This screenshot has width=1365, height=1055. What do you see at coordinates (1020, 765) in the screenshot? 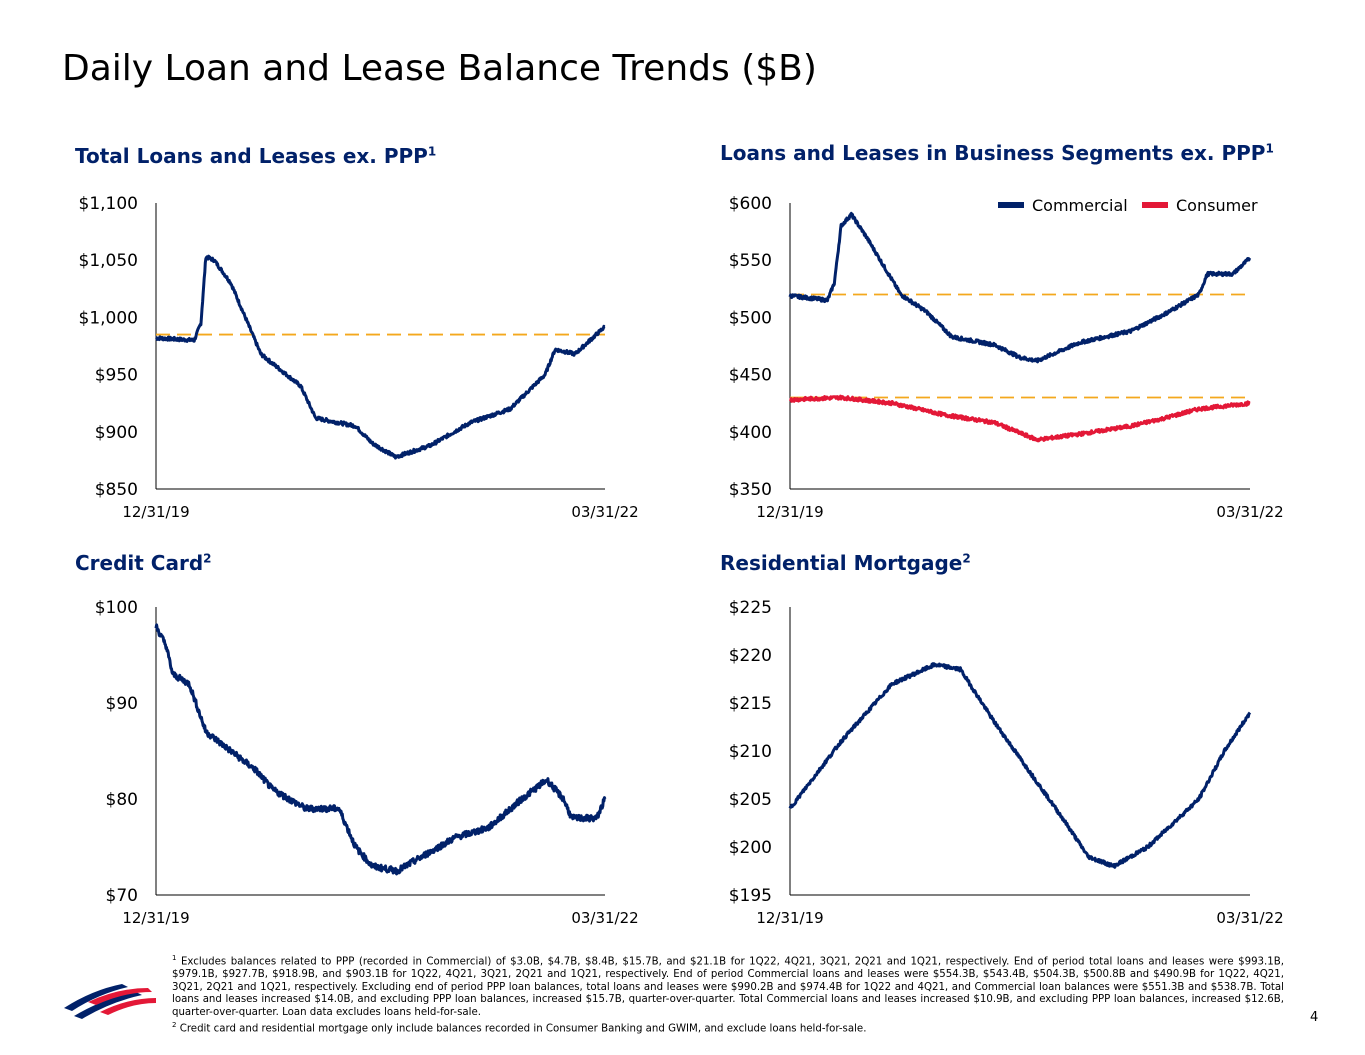
I see `series-line-residential-mortgage` at bounding box center [1020, 765].